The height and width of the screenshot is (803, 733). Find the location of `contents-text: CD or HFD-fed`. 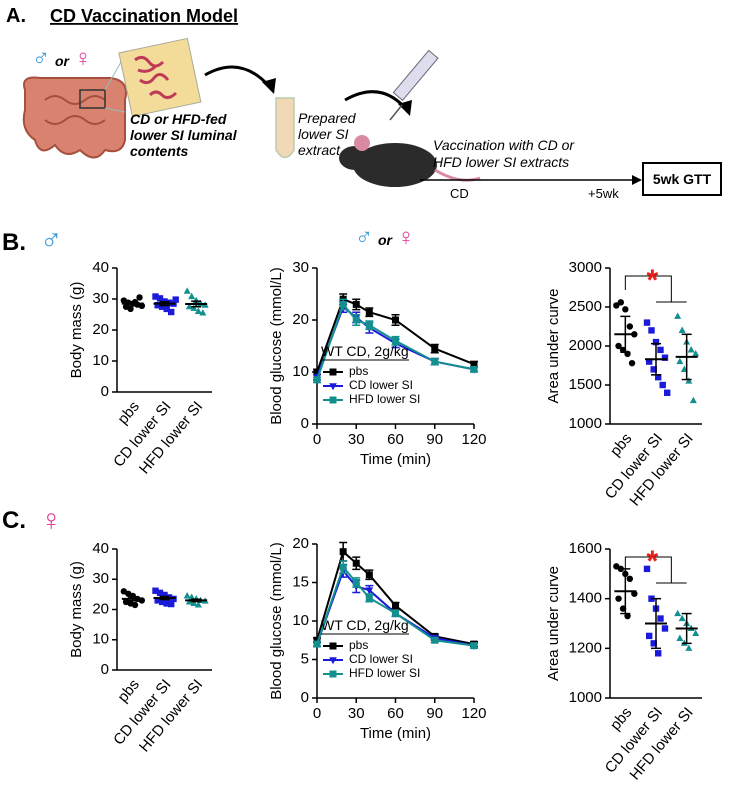

contents-text: CD or HFD-fed is located at coordinates (178, 119).